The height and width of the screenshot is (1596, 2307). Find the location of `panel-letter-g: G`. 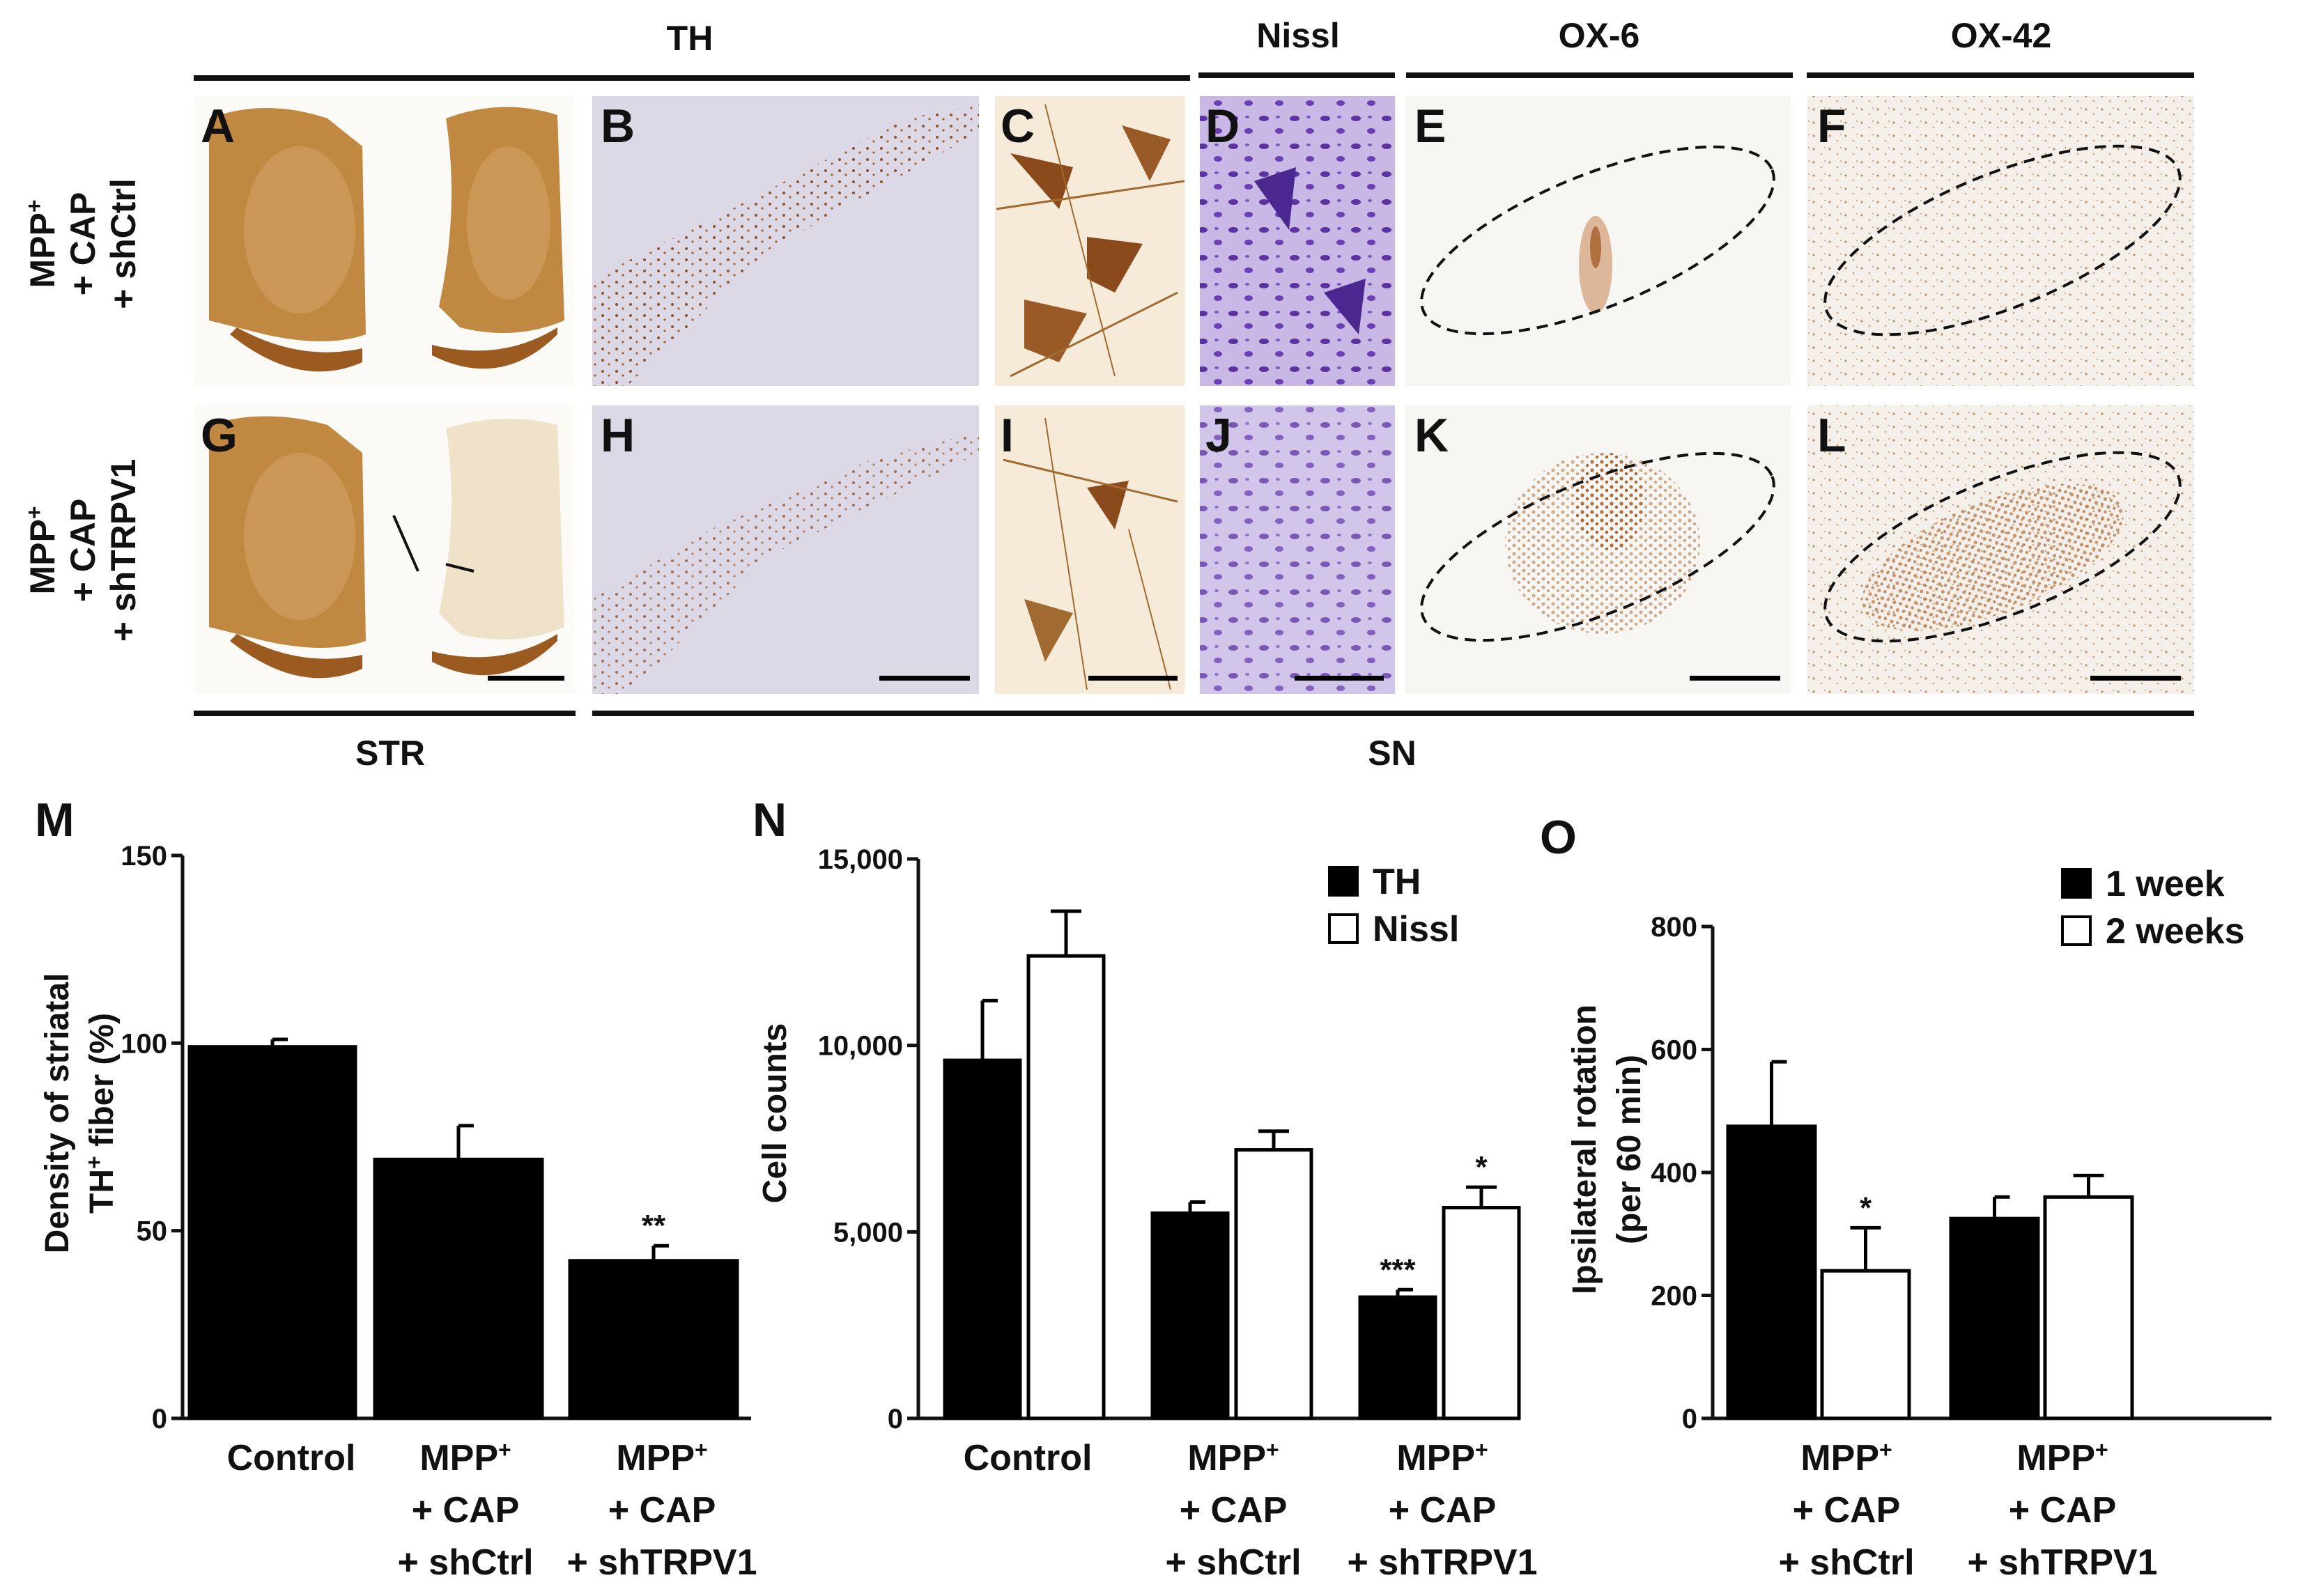

panel-letter-g: G is located at coordinates (219, 435).